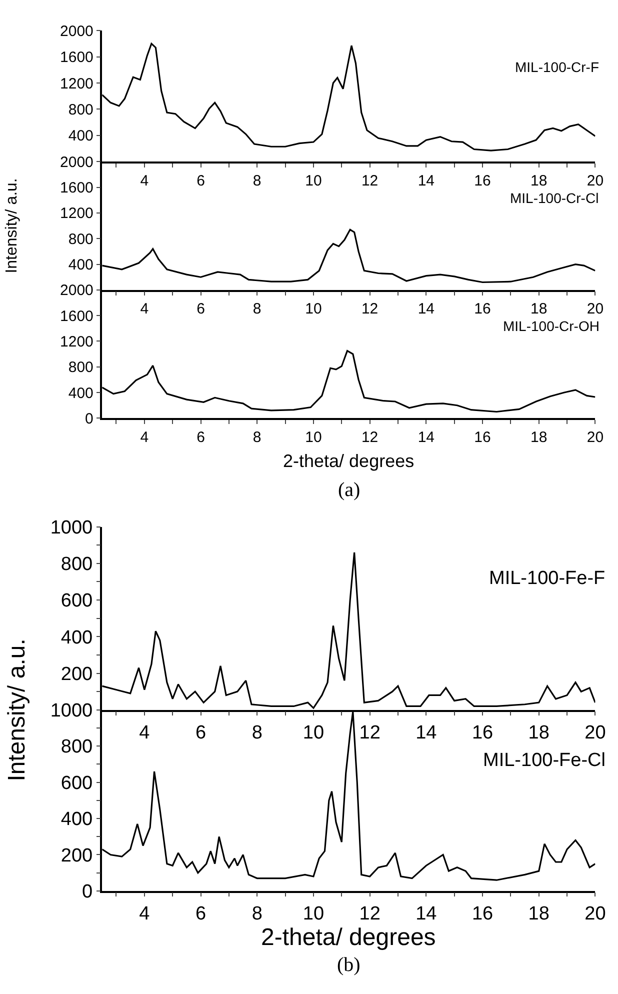 The image size is (618, 994). Describe the element at coordinates (557, 67) in the screenshot. I see `text: MIL-100-Cr-F` at that location.